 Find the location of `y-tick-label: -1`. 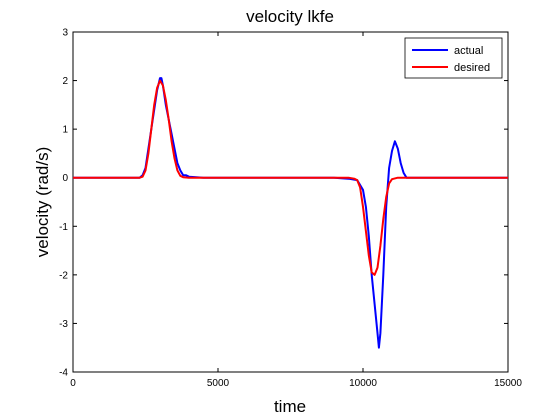

y-tick-label: -1 is located at coordinates (63, 227).